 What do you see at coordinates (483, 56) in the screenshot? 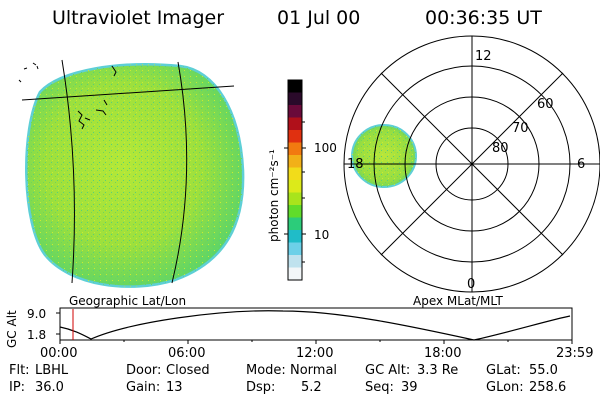
I see `mlt-label-12: 12` at bounding box center [483, 56].